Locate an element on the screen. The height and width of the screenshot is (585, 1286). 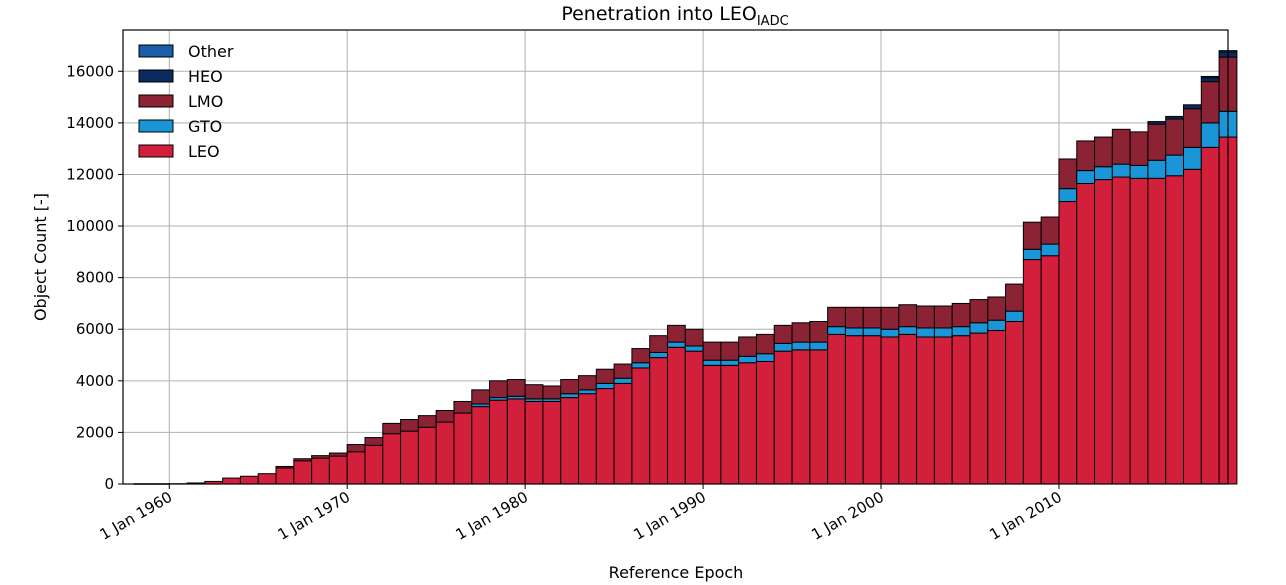
bar-lmo-2008 is located at coordinates (1032, 235).